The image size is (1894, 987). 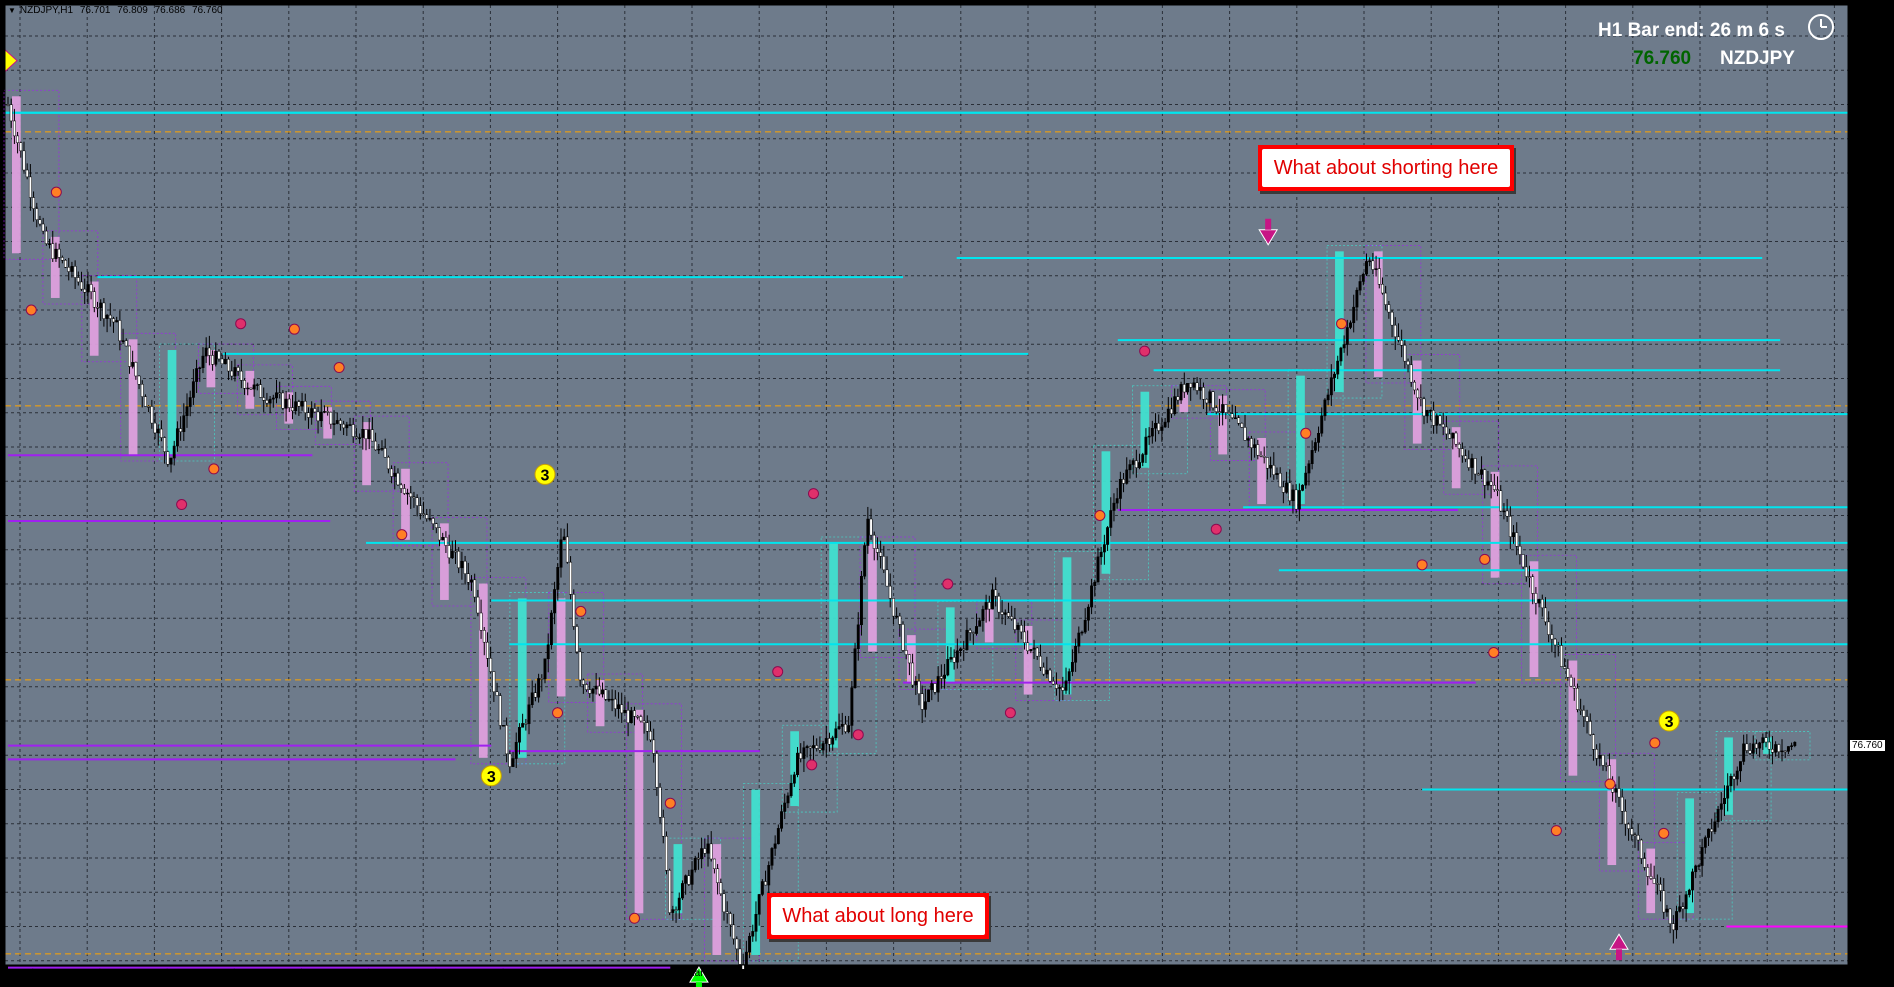 I want to click on time-axis-label: 5 Mar 05:00, so click(x=772, y=973).